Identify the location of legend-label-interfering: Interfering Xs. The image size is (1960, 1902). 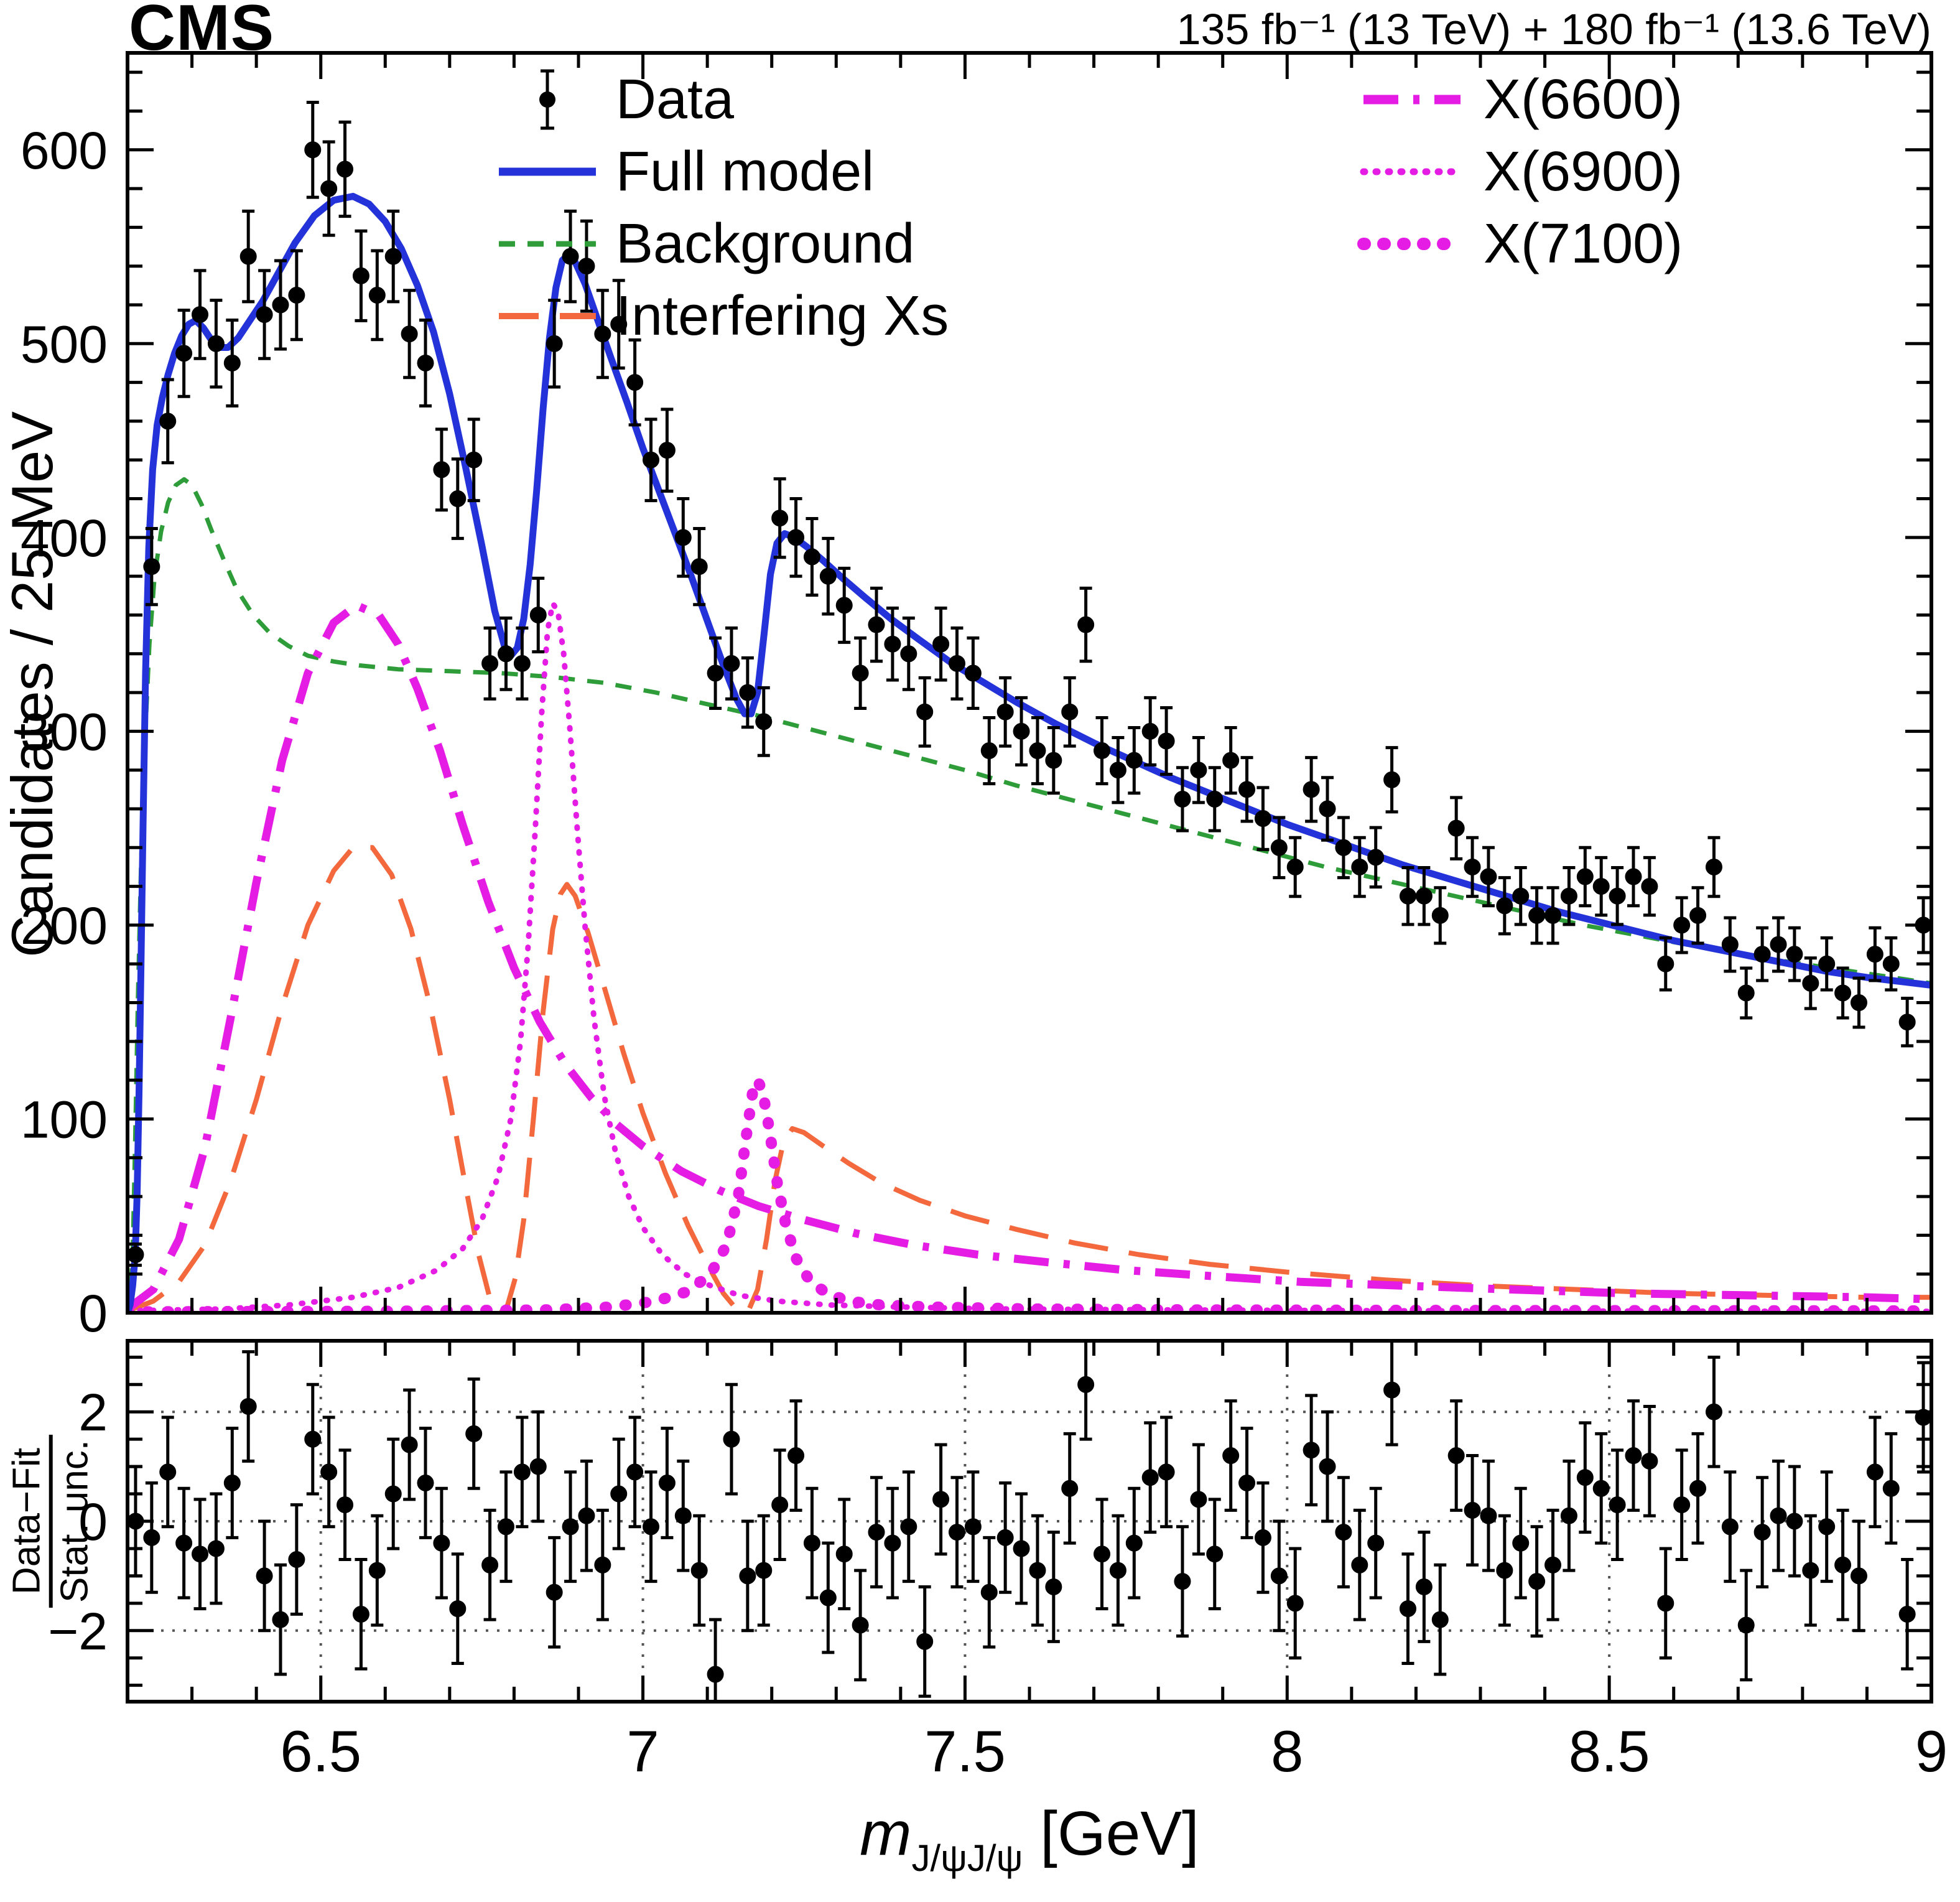
(782, 316).